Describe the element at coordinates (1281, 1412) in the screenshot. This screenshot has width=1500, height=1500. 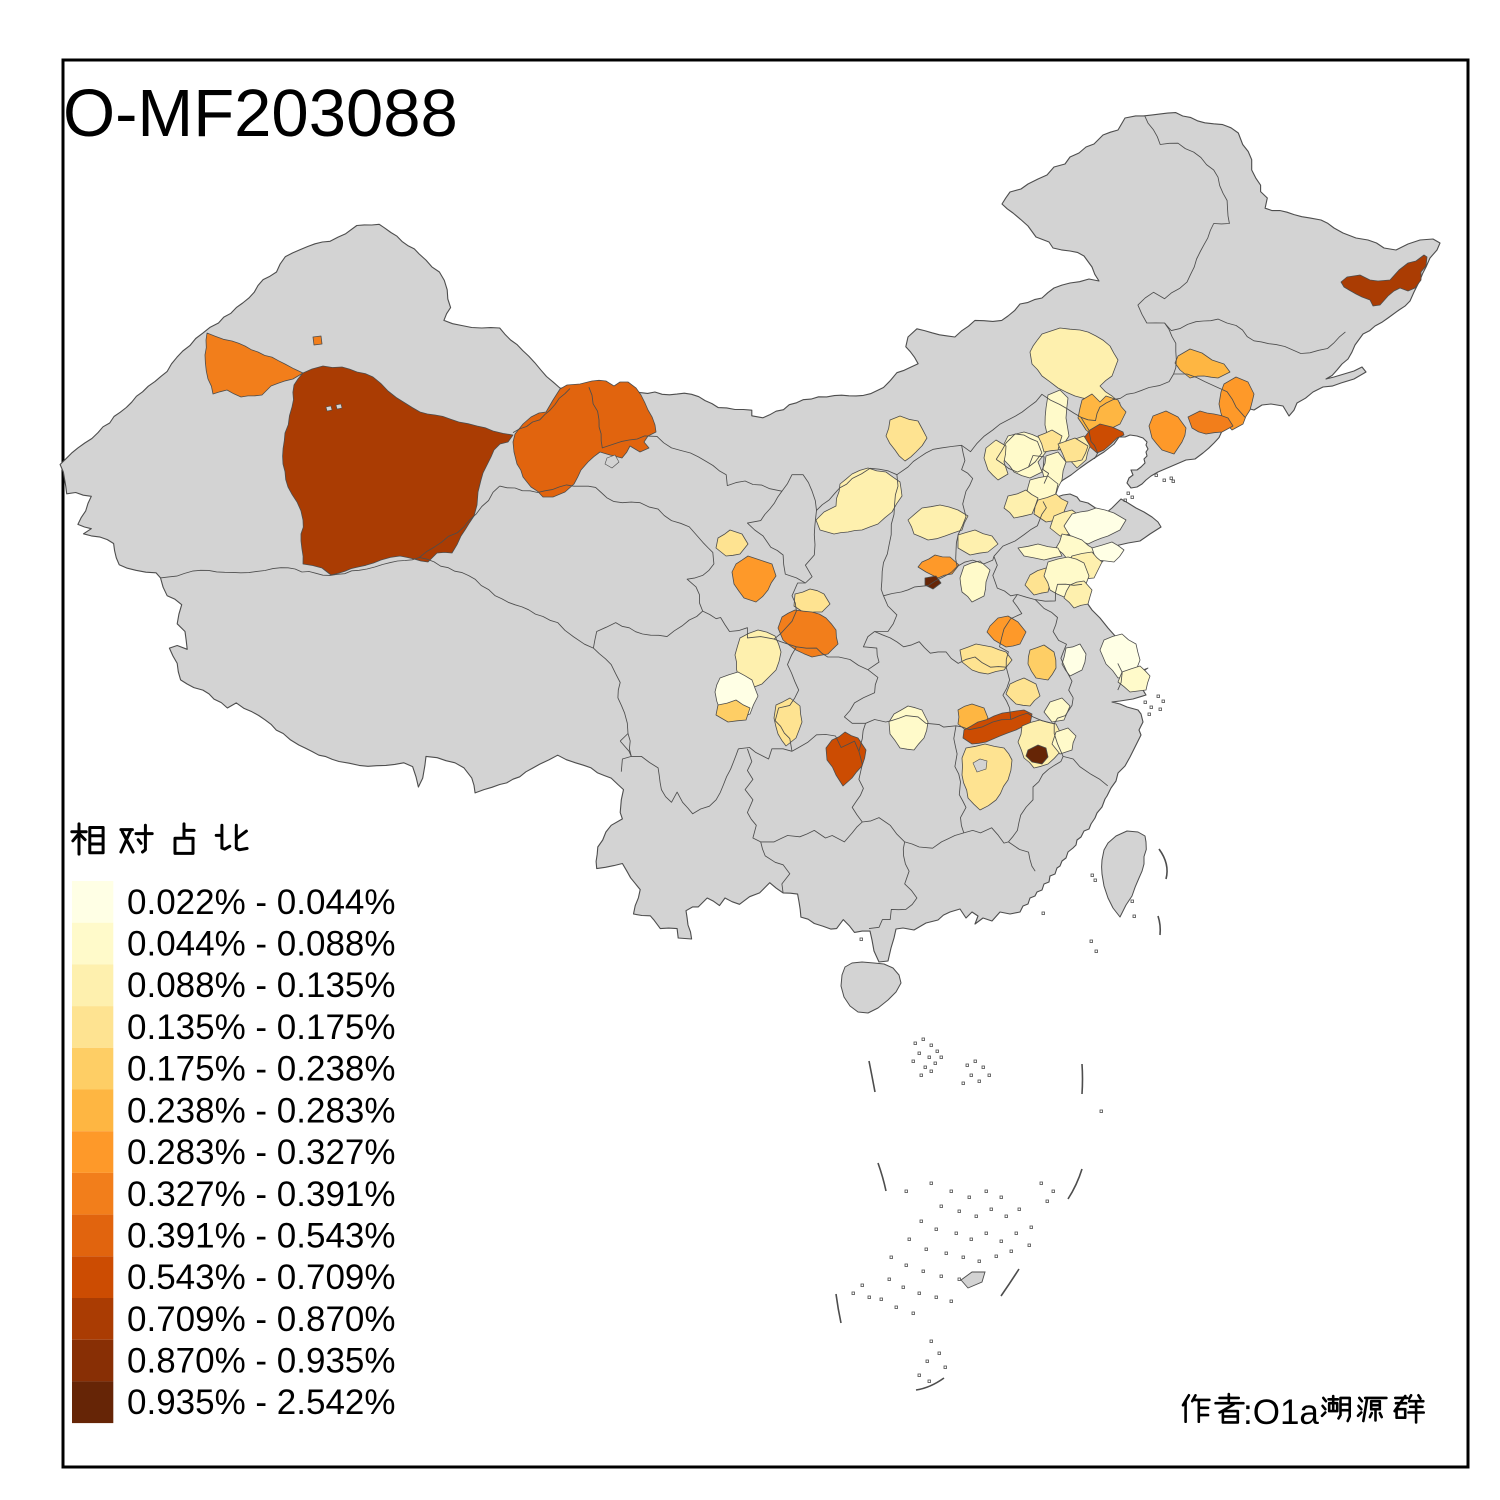
I see `svg-text: :O1a` at that location.